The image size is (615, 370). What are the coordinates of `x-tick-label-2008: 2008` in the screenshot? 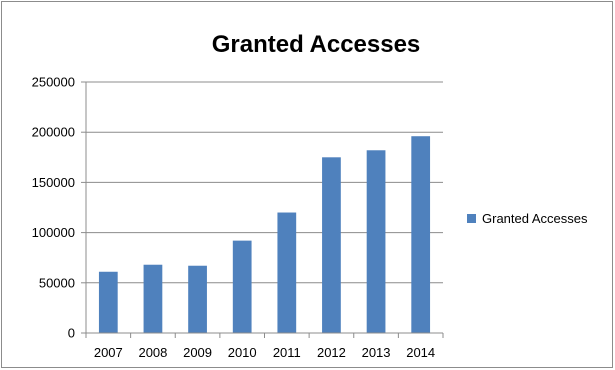 It's located at (152, 352).